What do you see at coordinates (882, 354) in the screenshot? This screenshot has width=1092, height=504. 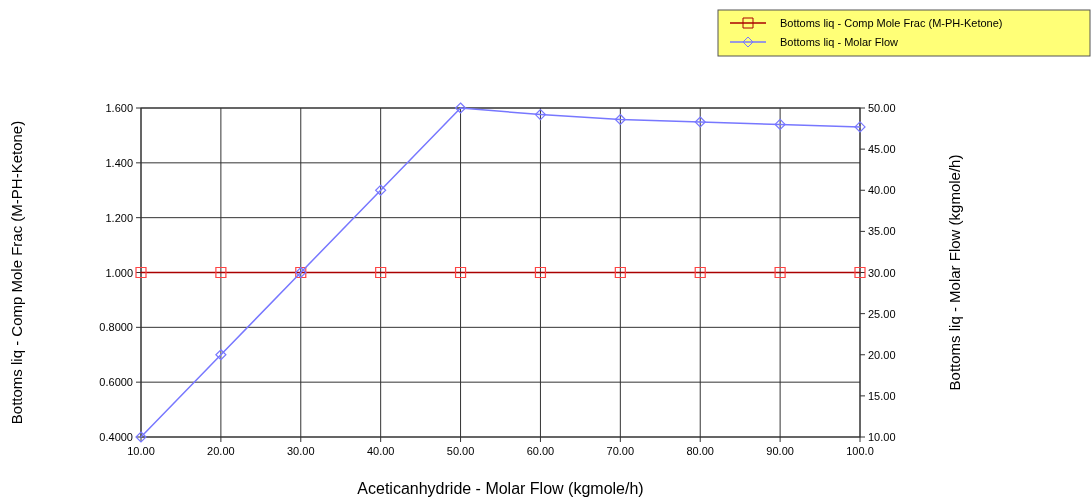 I see `y2-tick-label: 20.00` at bounding box center [882, 354].